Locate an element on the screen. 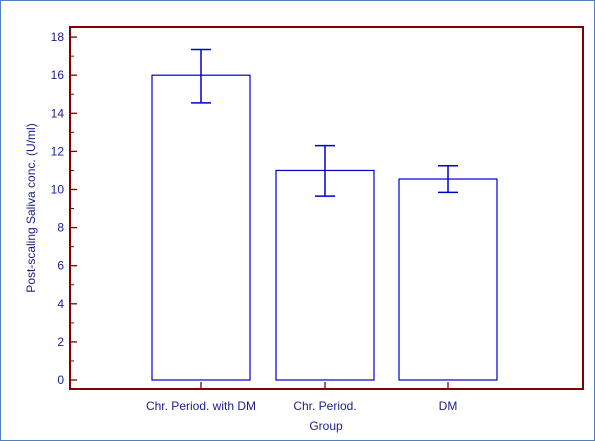 The height and width of the screenshot is (441, 595). y-tick-label: 14 is located at coordinates (58, 113).